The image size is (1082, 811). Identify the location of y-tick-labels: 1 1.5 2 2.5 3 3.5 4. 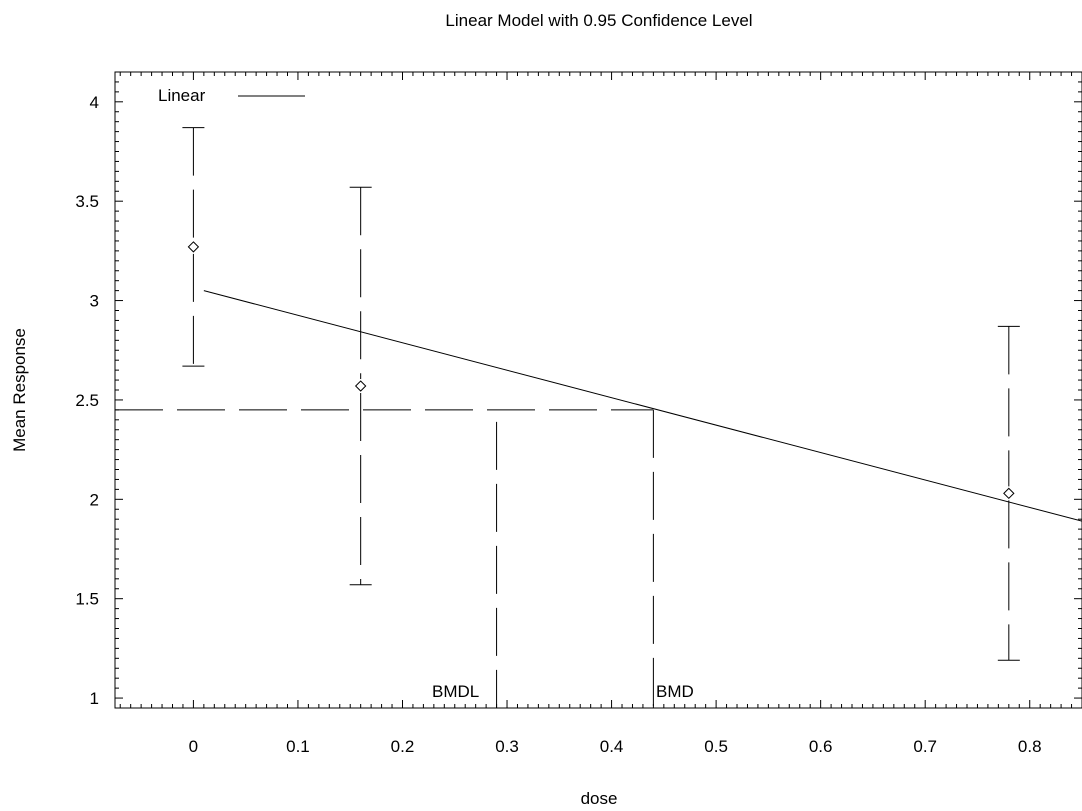
(87, 400).